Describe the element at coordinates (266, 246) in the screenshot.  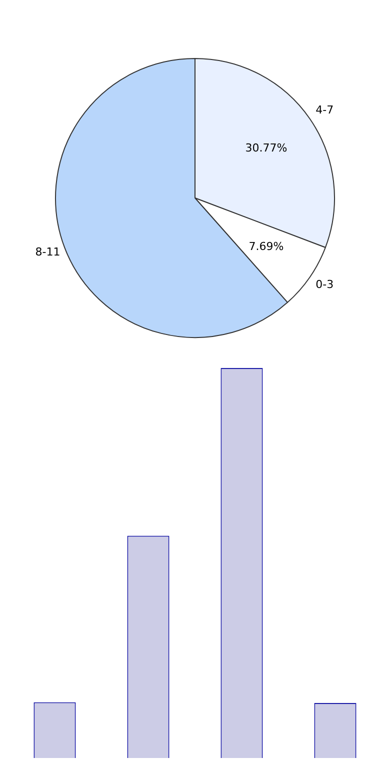
I see `data-label: 7.69%` at that location.